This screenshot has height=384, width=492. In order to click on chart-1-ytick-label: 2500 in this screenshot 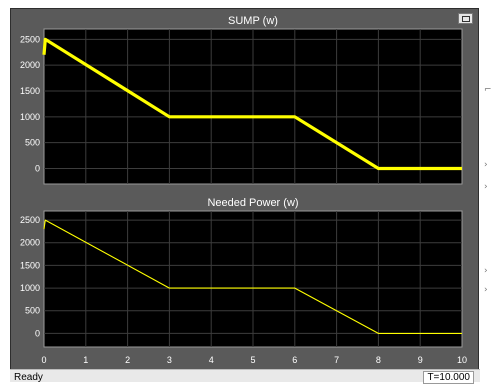, I will do `click(30, 220)`.